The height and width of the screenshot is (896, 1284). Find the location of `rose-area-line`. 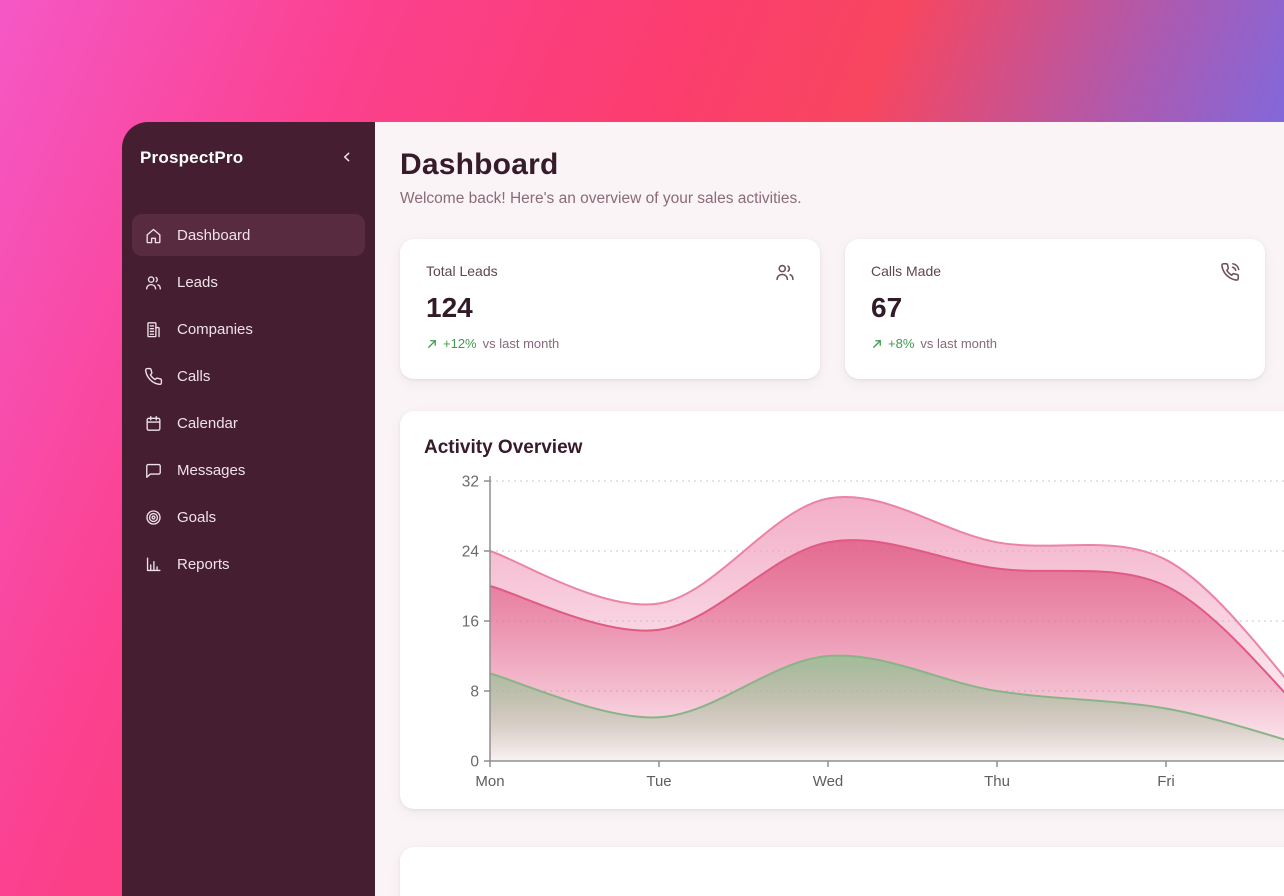

rose-area-line is located at coordinates (886, 616).